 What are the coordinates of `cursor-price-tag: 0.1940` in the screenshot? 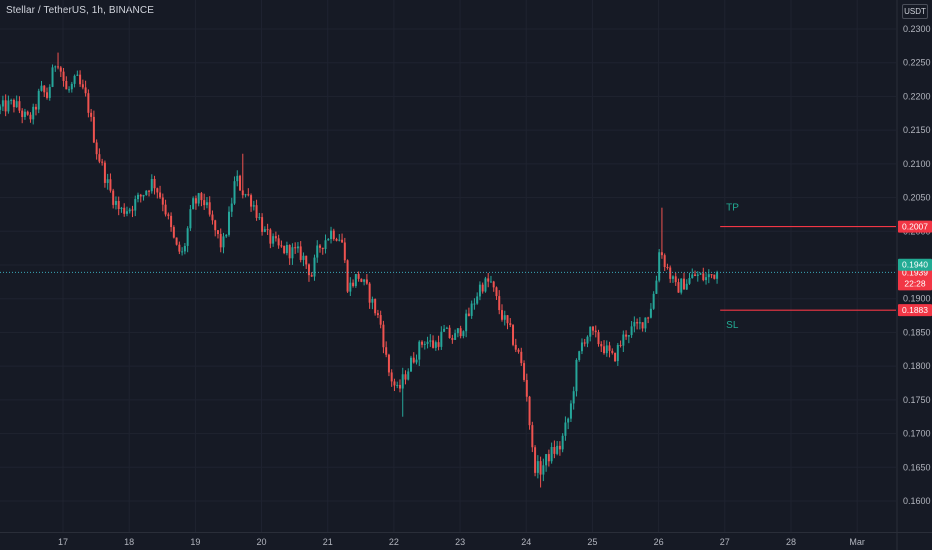 It's located at (915, 265).